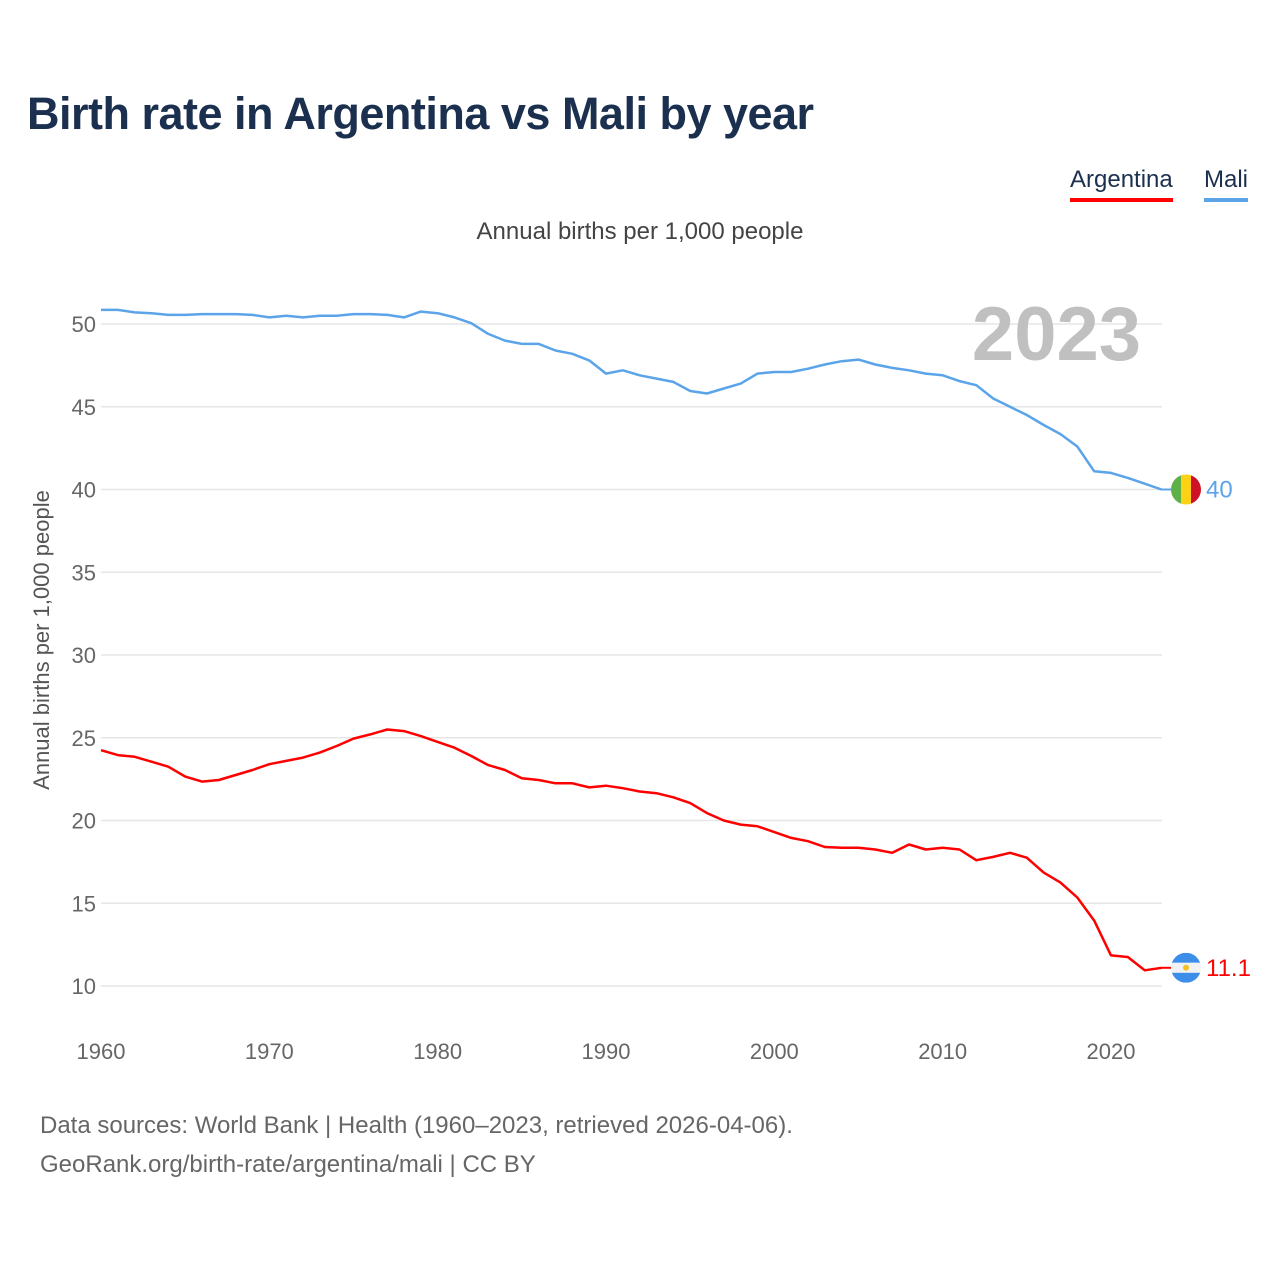 The height and width of the screenshot is (1280, 1280). What do you see at coordinates (84, 572) in the screenshot?
I see `y-tick-label: 35` at bounding box center [84, 572].